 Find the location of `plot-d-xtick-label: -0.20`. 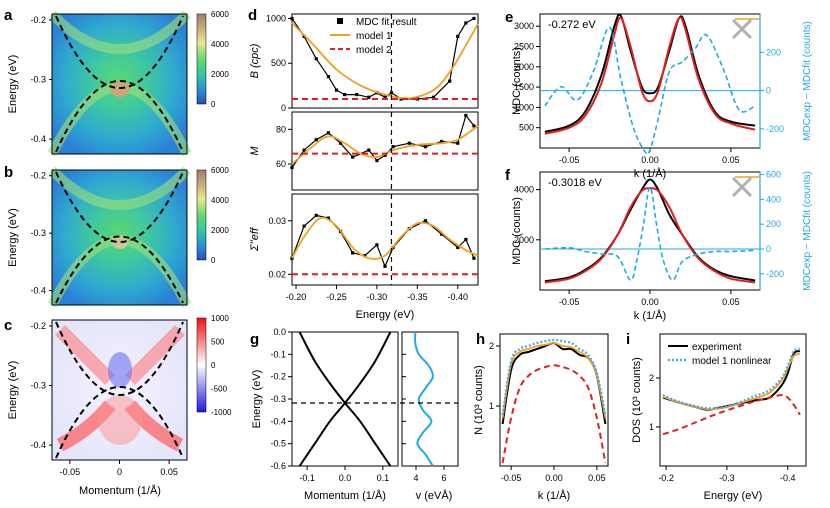

plot-d-xtick-label: -0.20 is located at coordinates (296, 297).